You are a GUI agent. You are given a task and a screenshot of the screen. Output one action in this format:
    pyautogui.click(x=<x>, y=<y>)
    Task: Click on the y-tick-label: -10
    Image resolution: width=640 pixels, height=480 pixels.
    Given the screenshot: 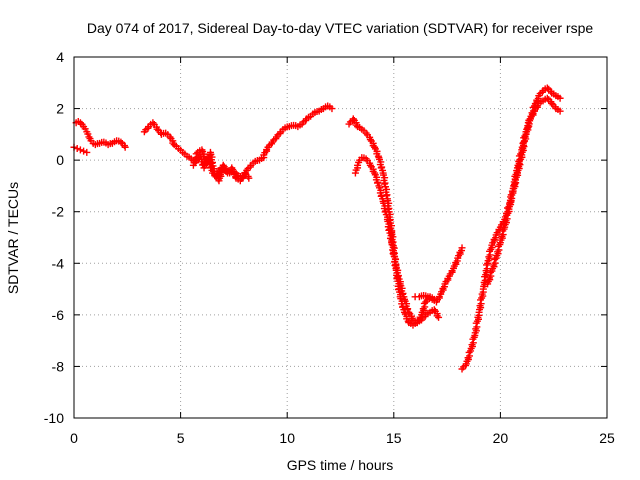 What is the action you would take?
    pyautogui.click(x=54, y=418)
    